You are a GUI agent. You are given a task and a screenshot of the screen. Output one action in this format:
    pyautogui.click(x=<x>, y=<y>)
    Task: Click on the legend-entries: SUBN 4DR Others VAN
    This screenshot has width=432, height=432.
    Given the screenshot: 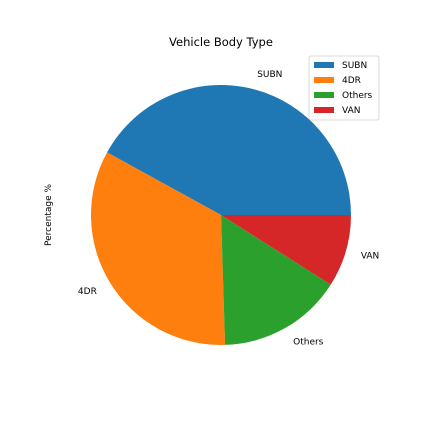 What is the action you would take?
    pyautogui.click(x=343, y=88)
    